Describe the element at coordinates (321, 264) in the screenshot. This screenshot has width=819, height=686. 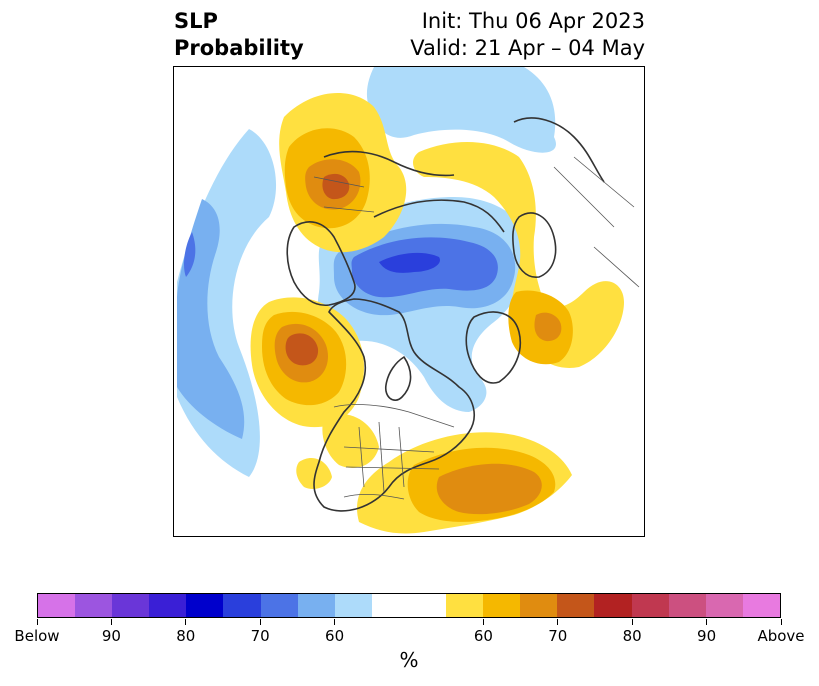
I see `coast-alaska` at that location.